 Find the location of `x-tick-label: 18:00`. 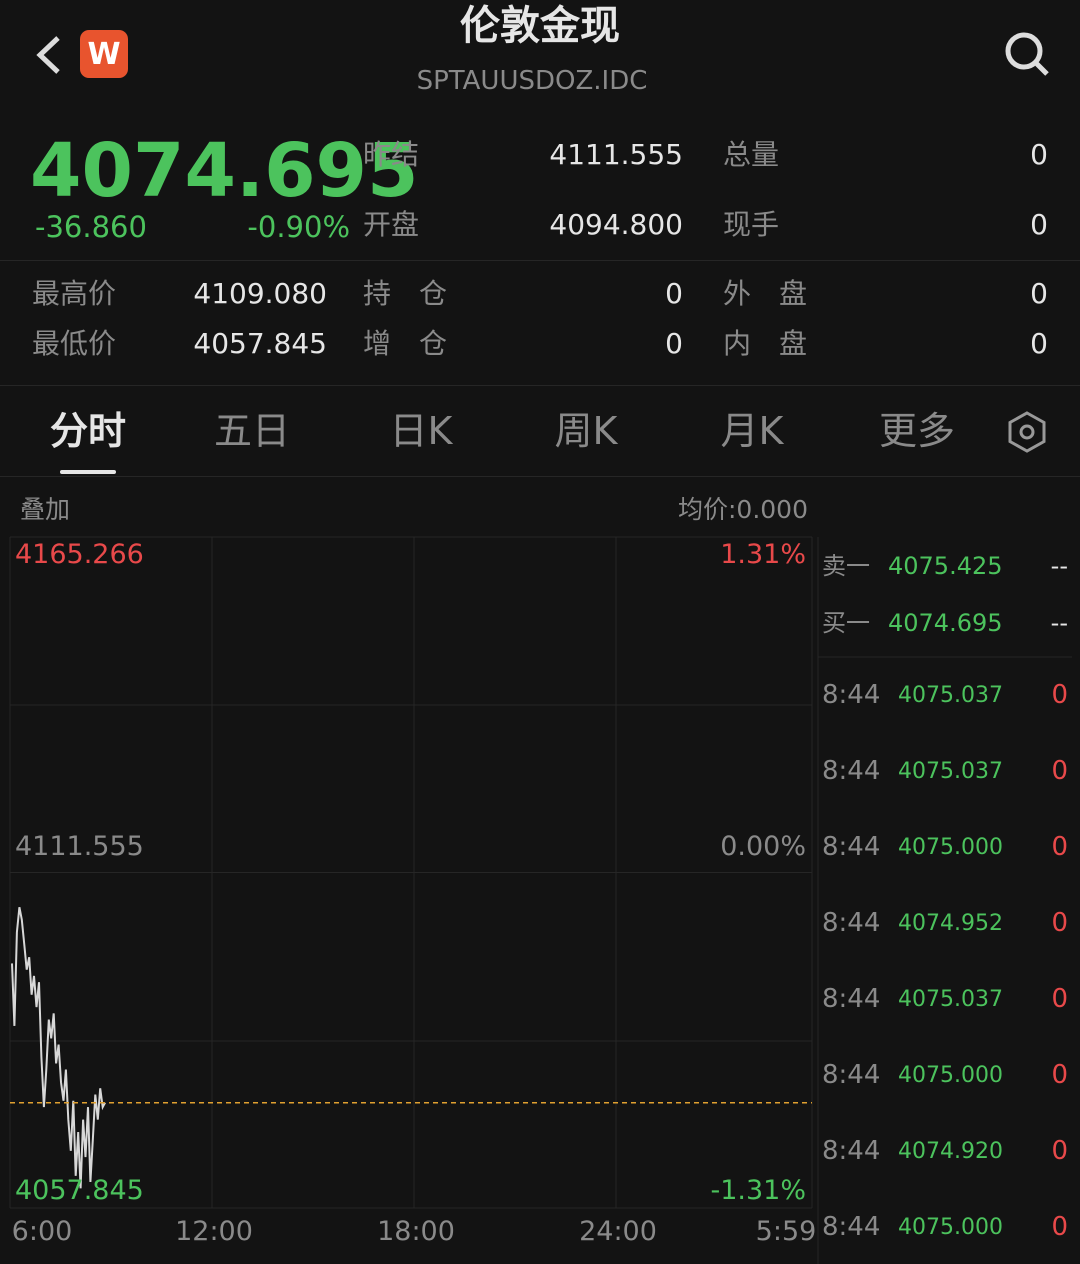

x-tick-label: 18:00 is located at coordinates (416, 1231).